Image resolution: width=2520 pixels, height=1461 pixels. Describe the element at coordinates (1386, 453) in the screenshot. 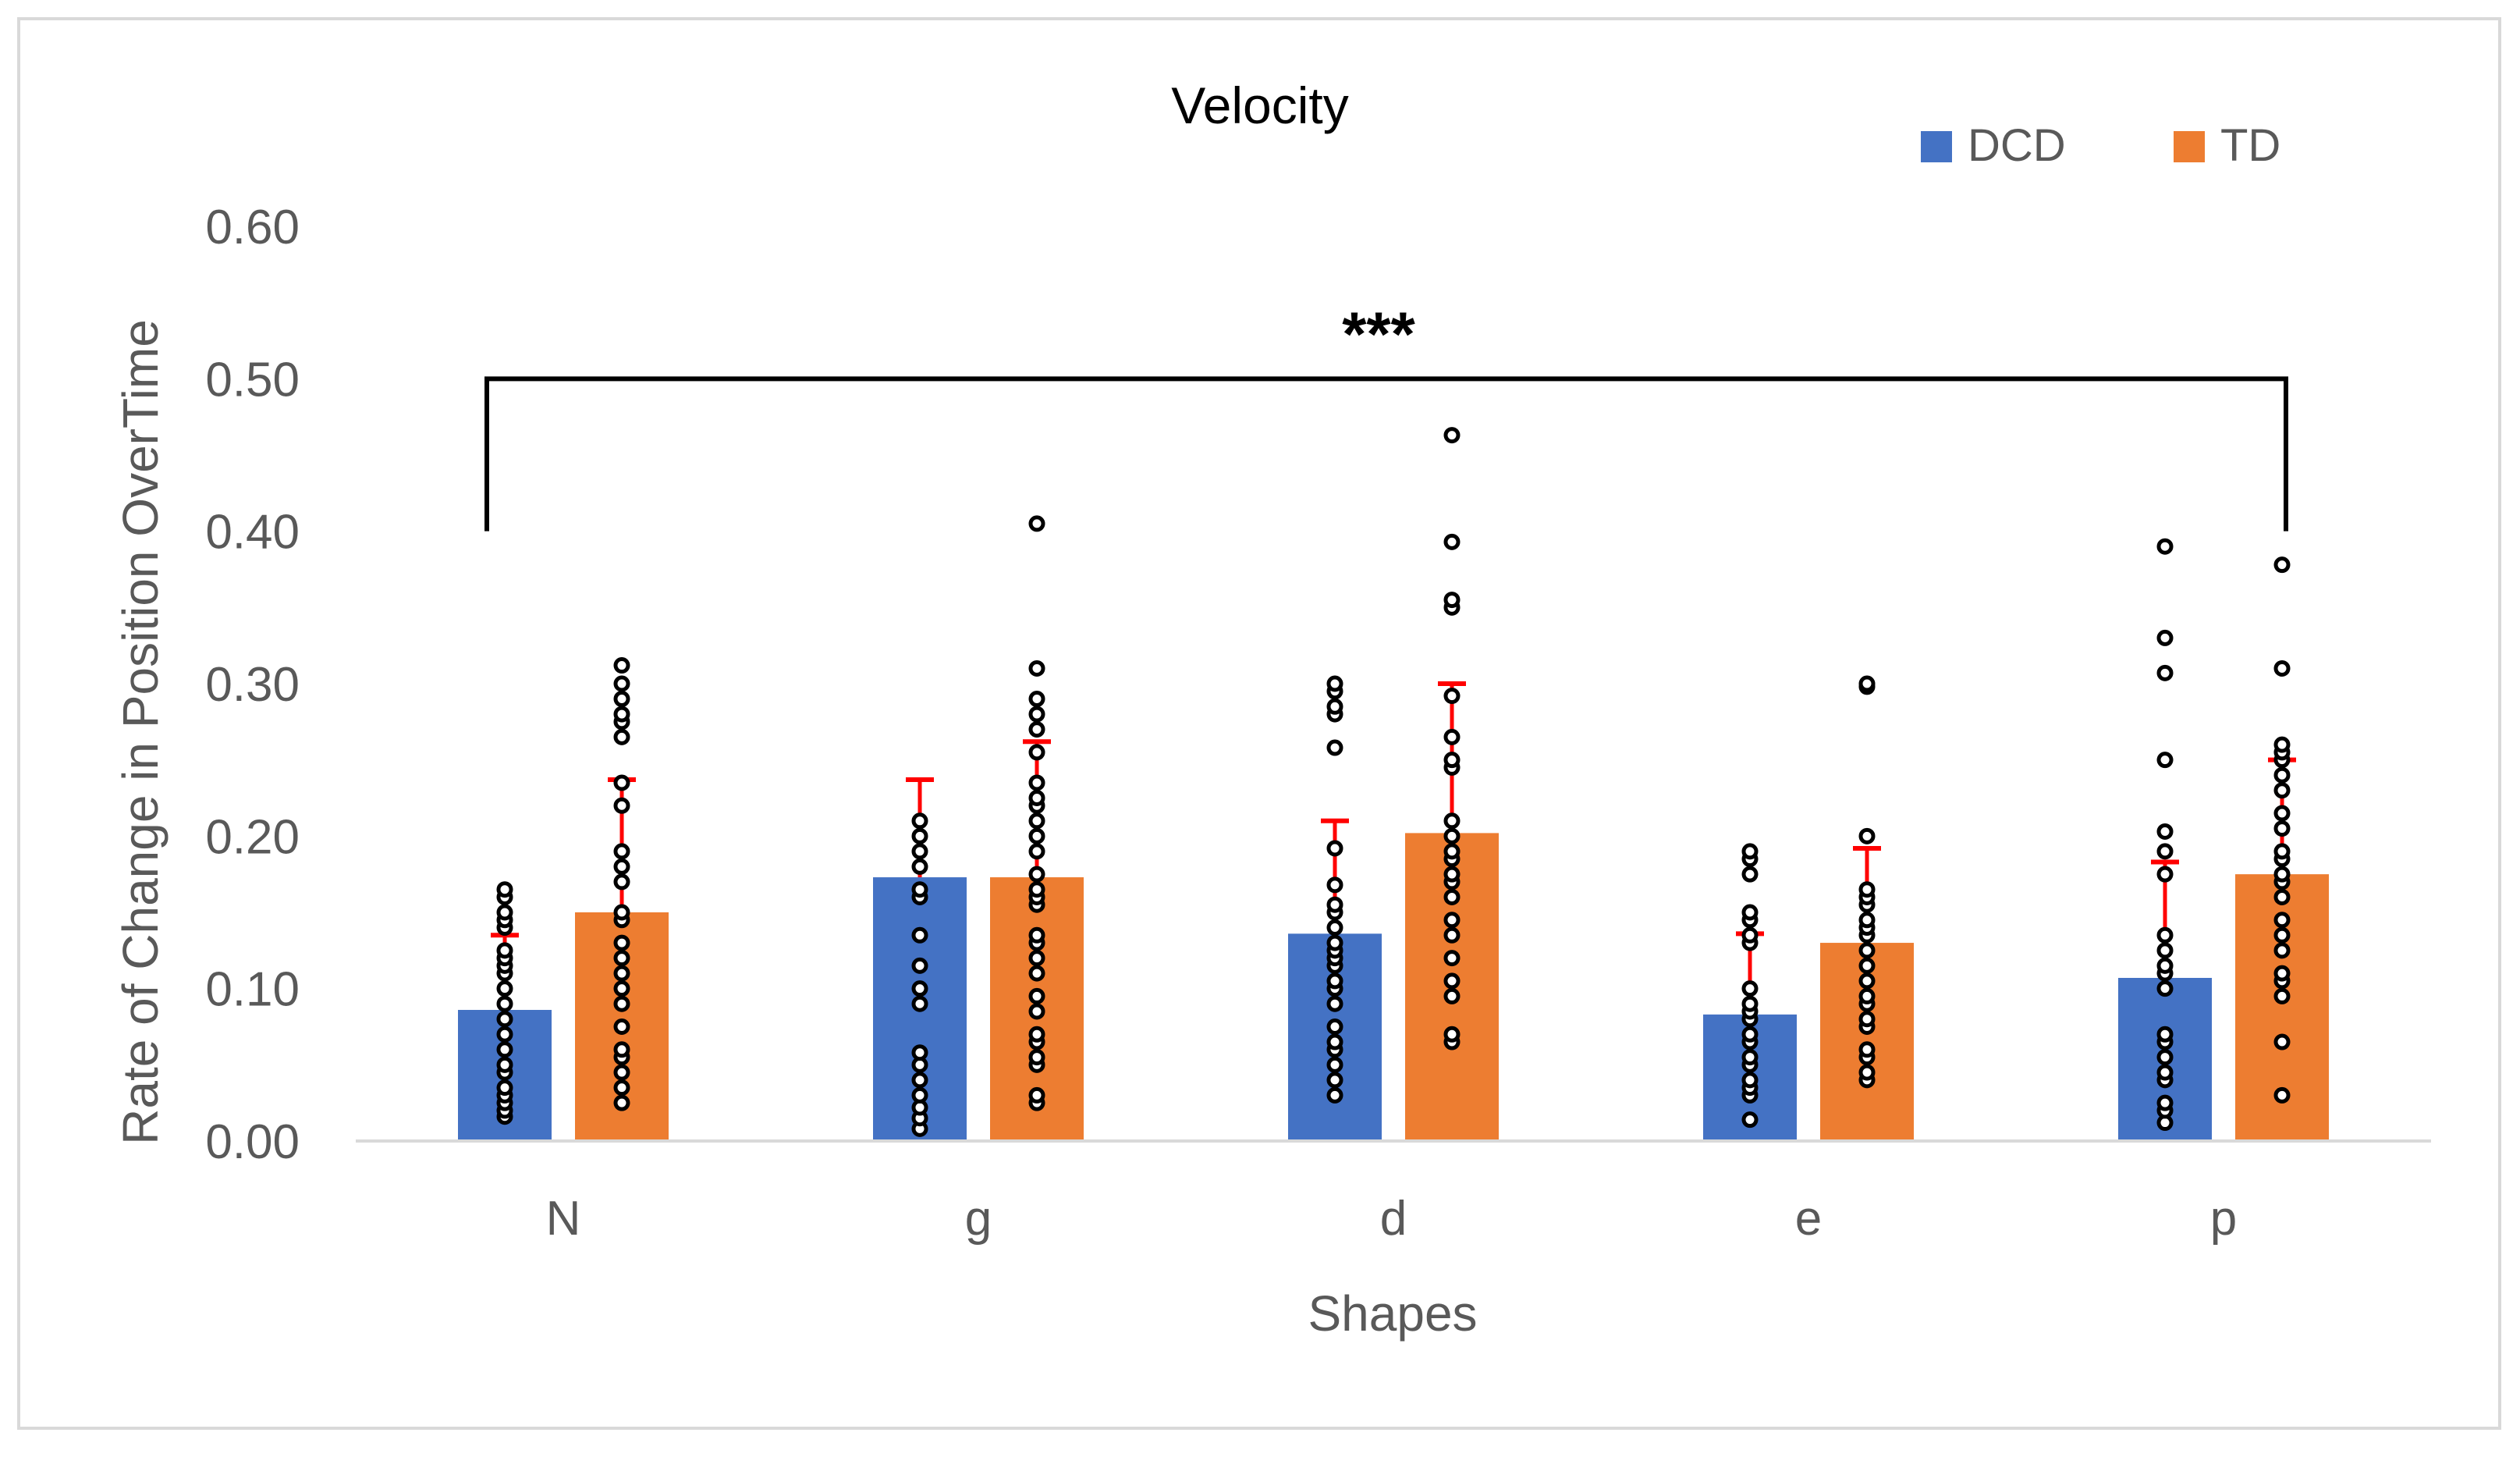

I see `bracket-line` at that location.